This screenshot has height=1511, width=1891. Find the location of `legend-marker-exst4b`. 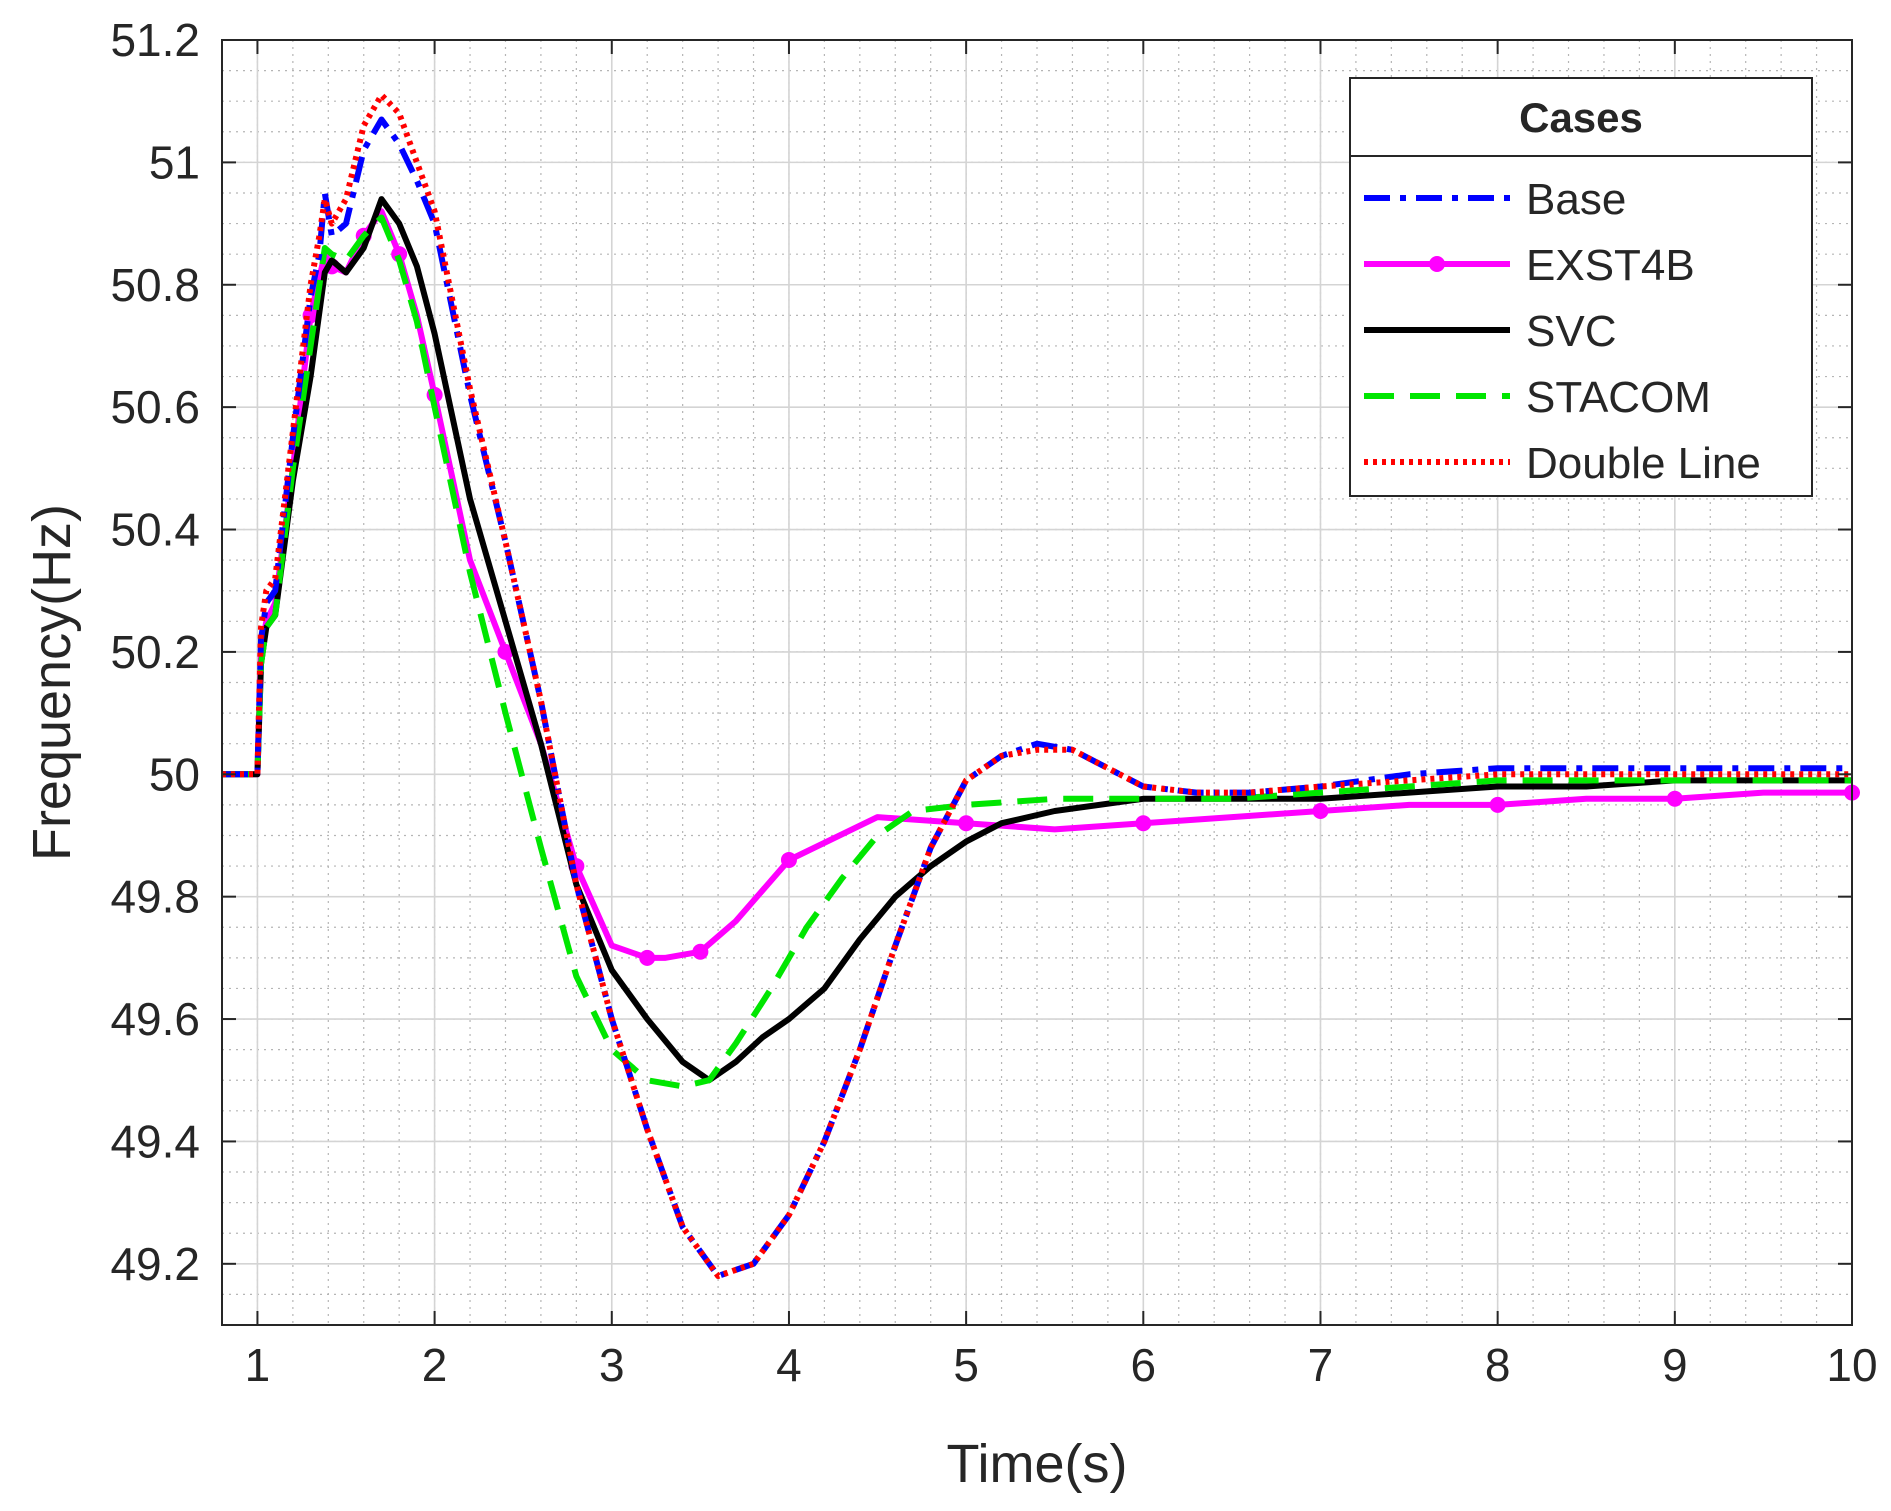

legend-marker-exst4b is located at coordinates (1437, 264).